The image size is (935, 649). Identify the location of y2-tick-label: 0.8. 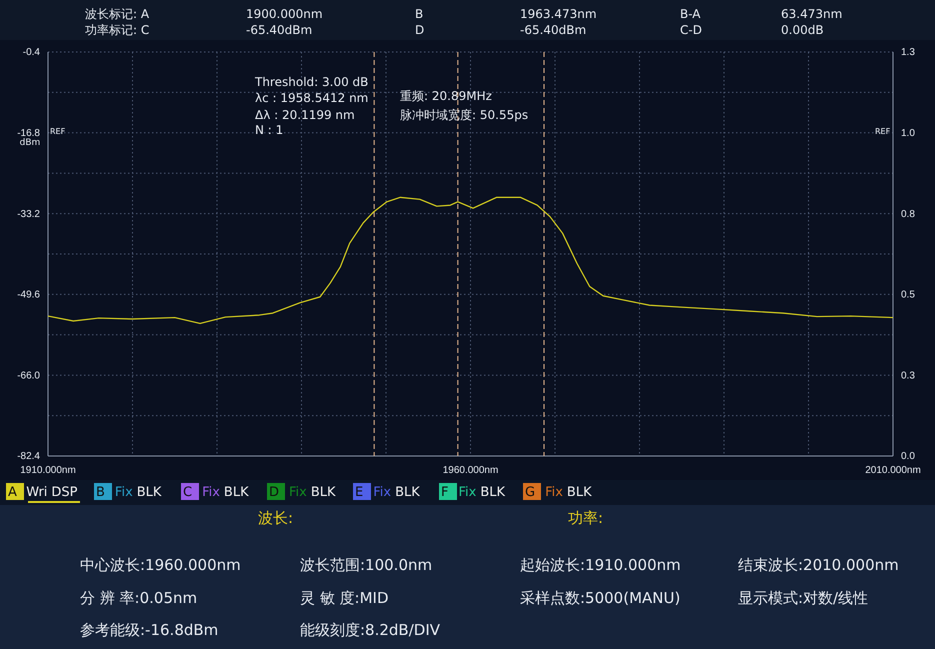
(908, 214).